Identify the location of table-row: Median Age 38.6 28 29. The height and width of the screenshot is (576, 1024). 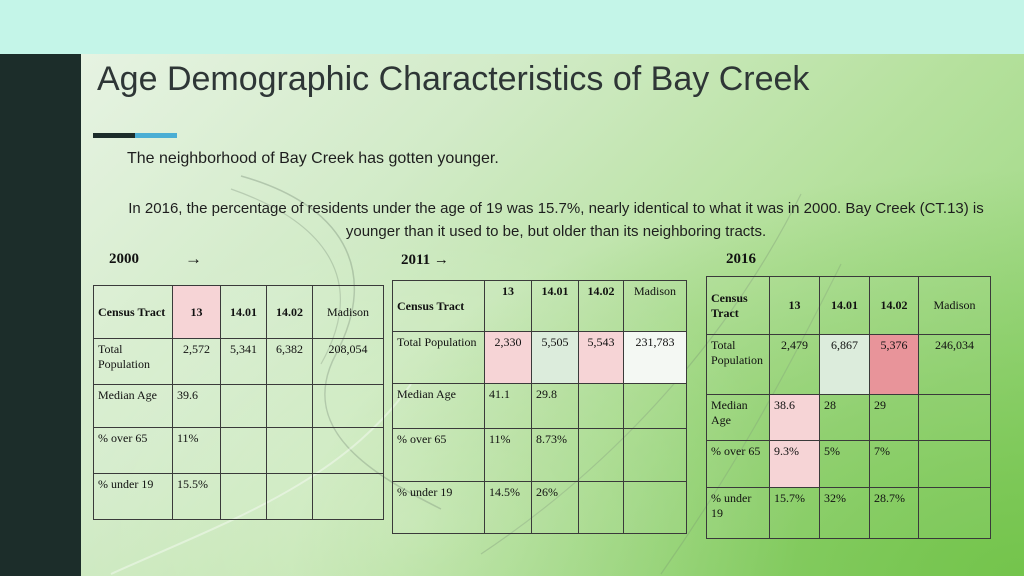
(848, 417).